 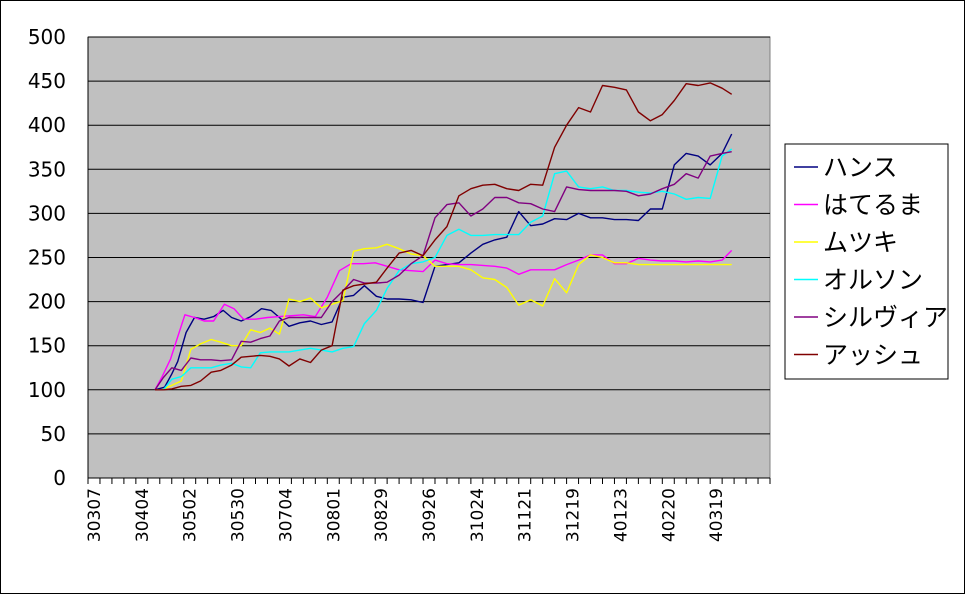 What do you see at coordinates (143, 515) in the screenshot?
I see `x-tick-label: 30404` at bounding box center [143, 515].